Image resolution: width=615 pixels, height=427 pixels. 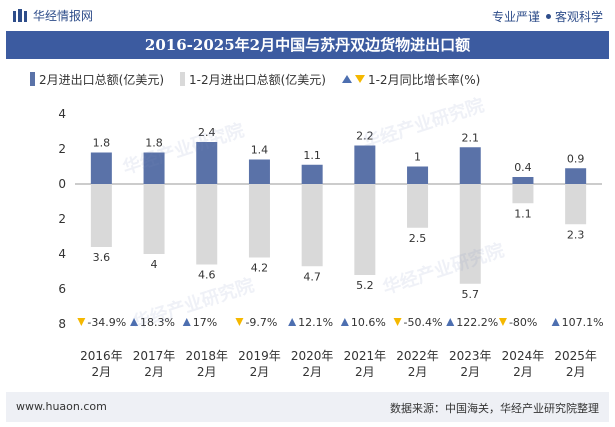 What do you see at coordinates (365, 356) in the screenshot?
I see `x-tick-label: 2021年` at bounding box center [365, 356].